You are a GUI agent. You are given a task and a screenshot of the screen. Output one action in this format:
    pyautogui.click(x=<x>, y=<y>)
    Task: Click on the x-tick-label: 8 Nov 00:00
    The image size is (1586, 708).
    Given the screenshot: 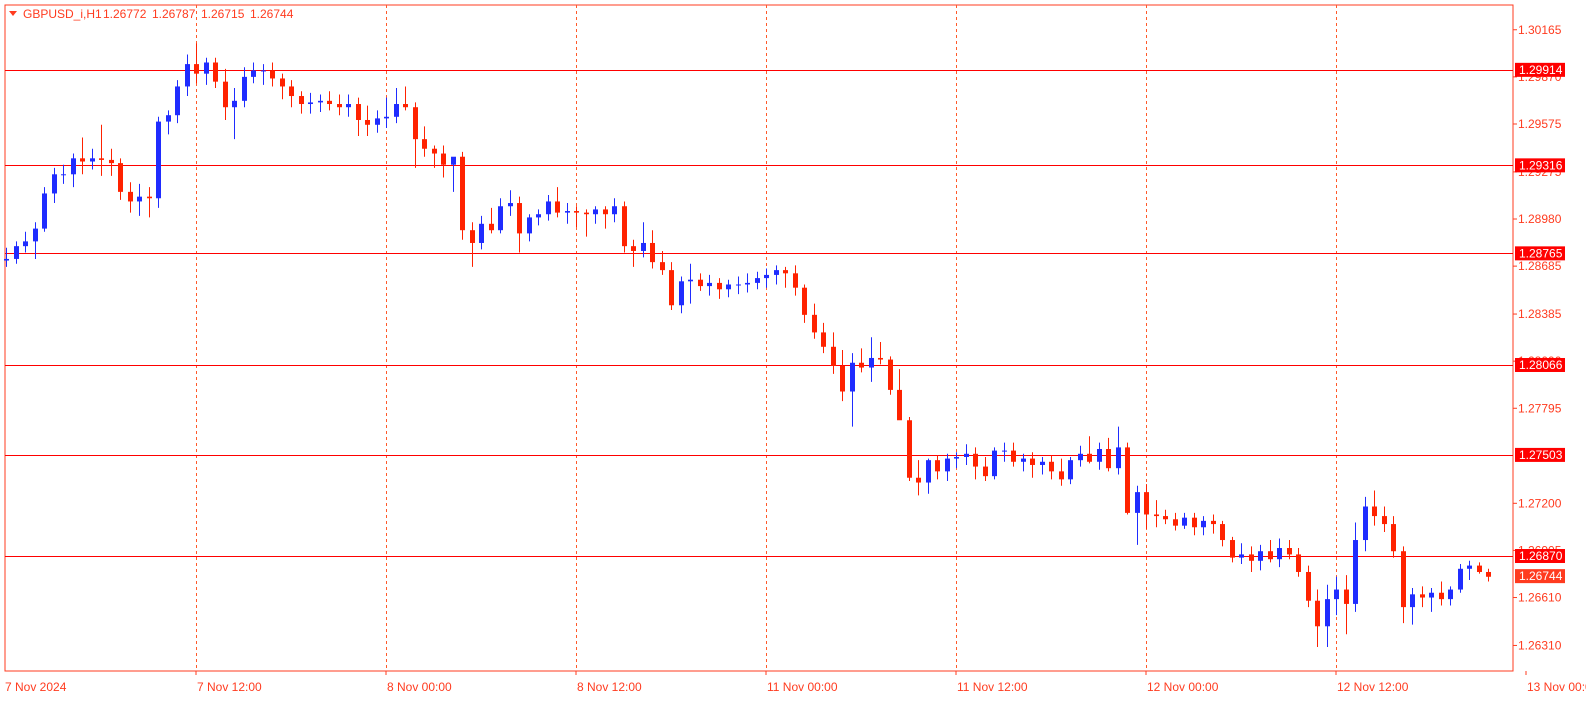 What is the action you would take?
    pyautogui.click(x=419, y=687)
    